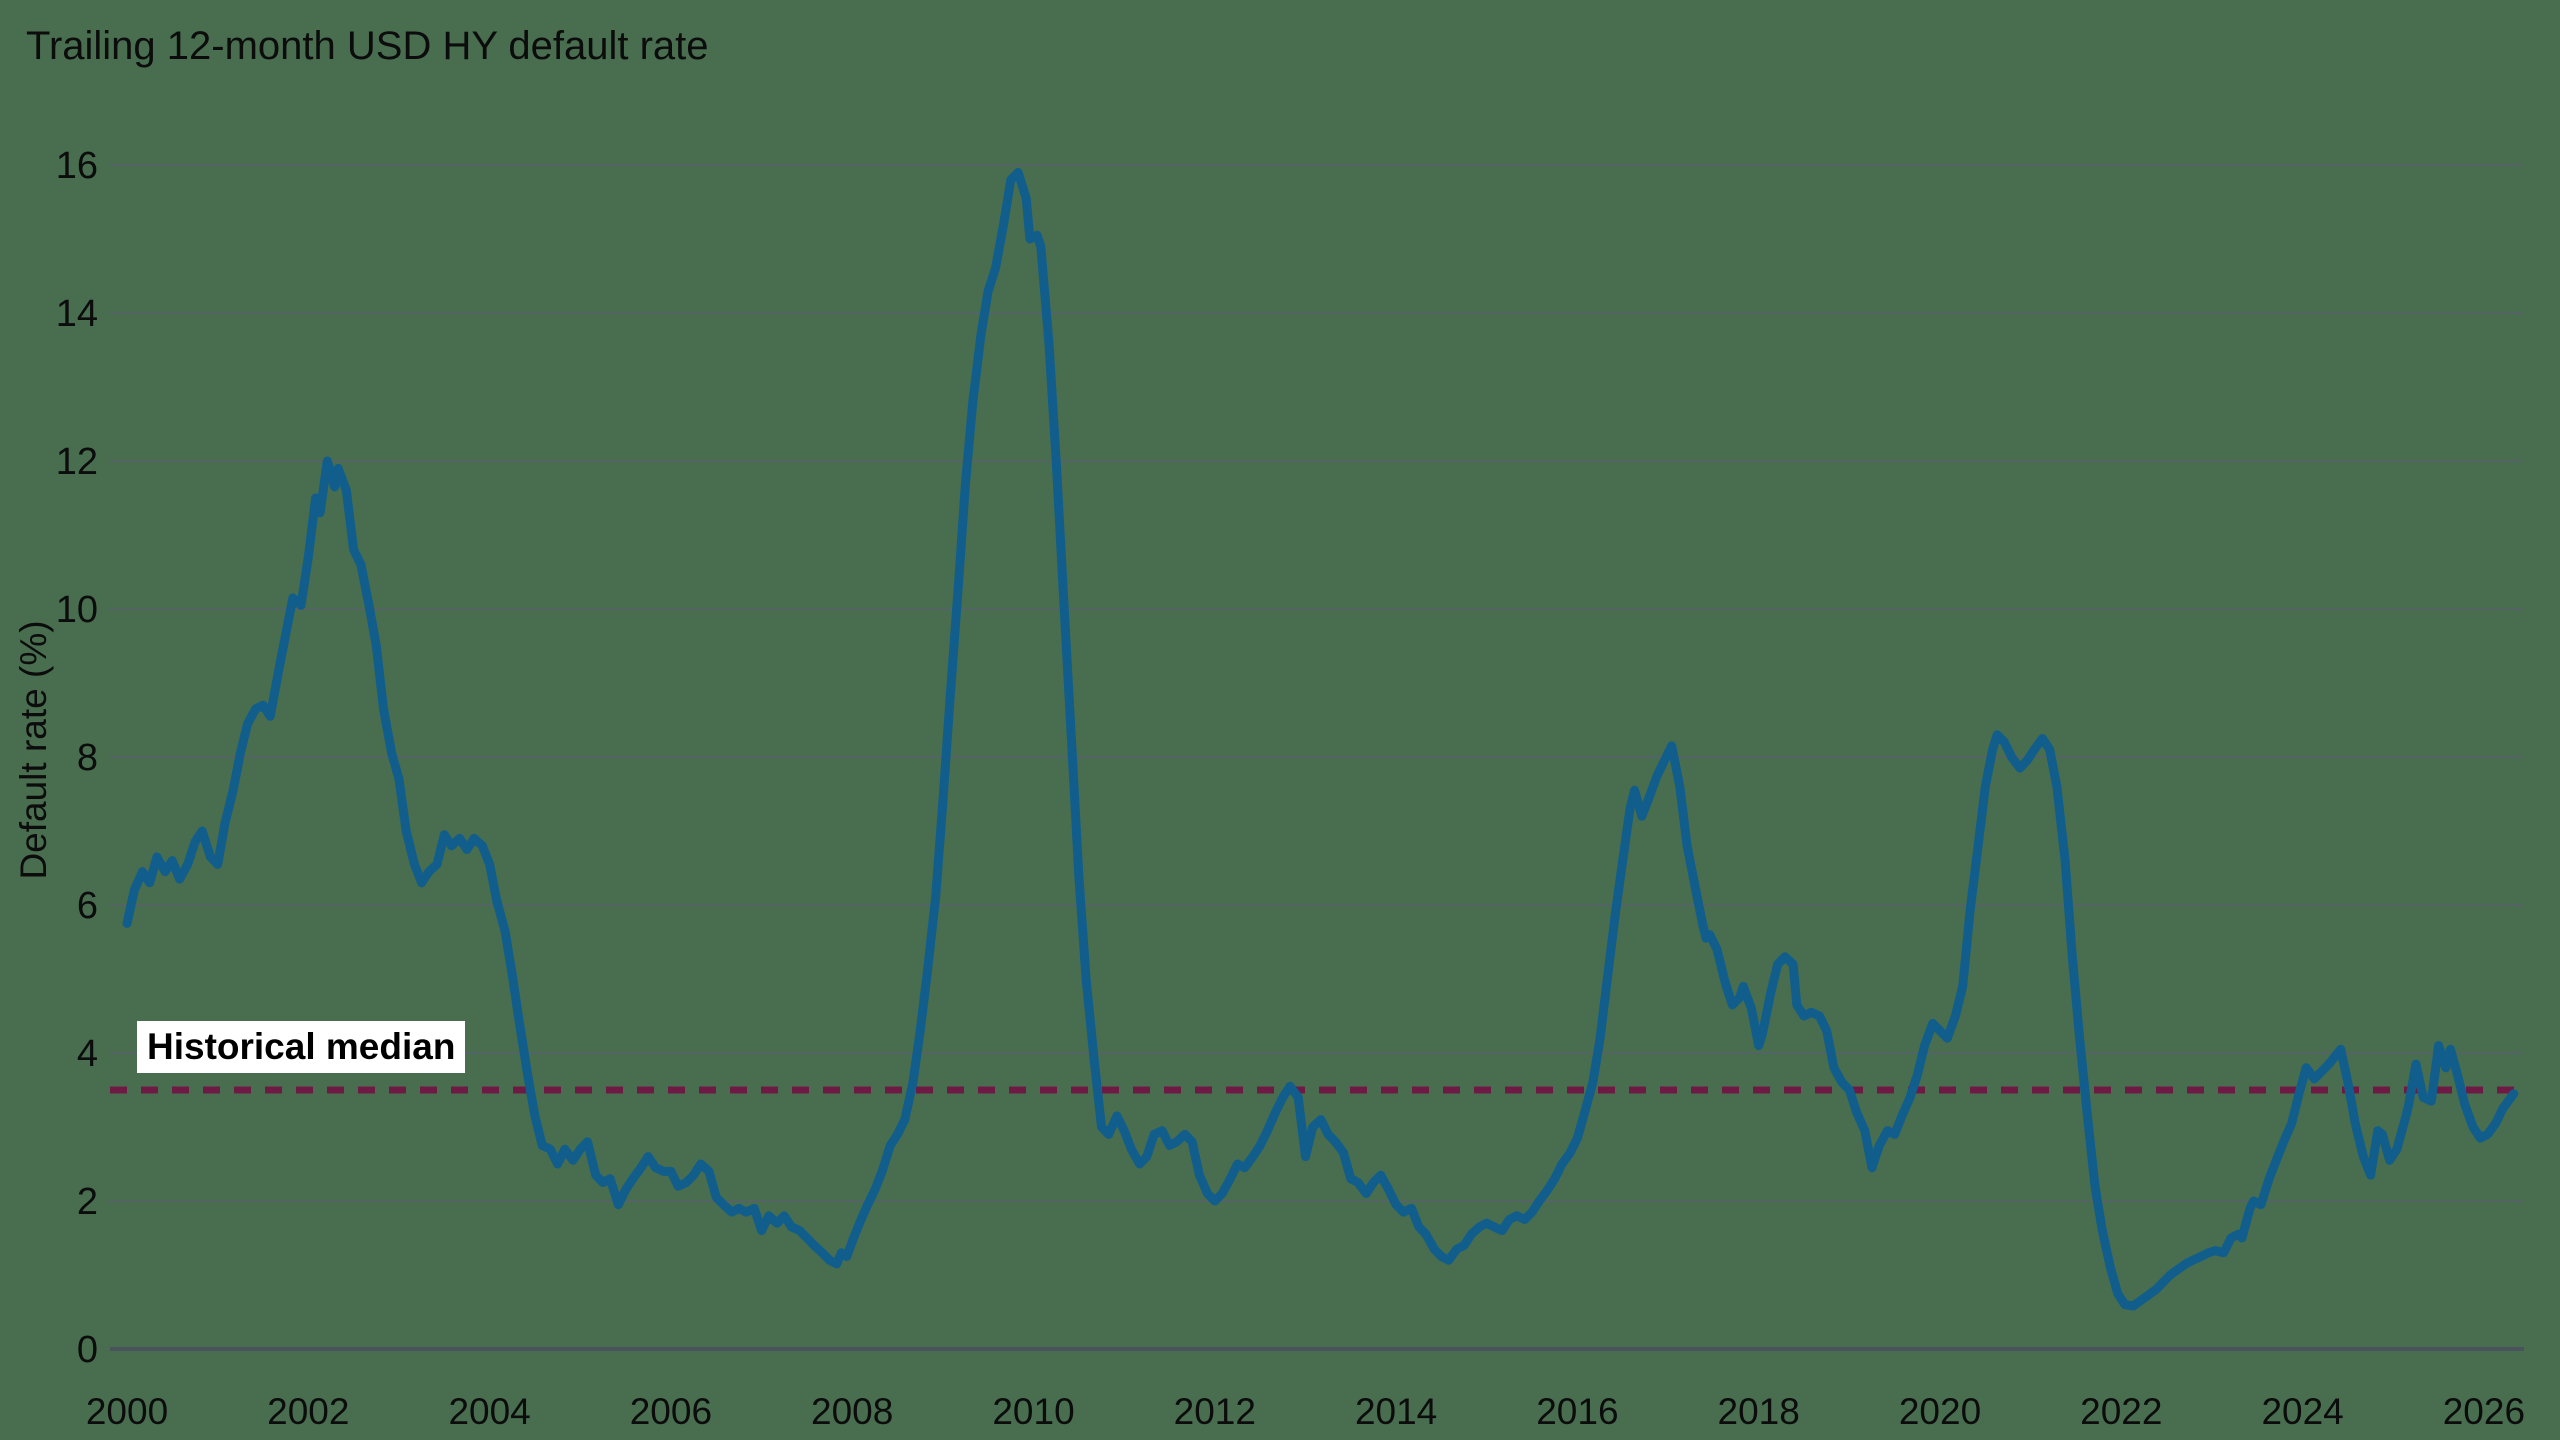 Image resolution: width=2560 pixels, height=1440 pixels. What do you see at coordinates (852, 1411) in the screenshot?
I see `x-tick-label: 2008` at bounding box center [852, 1411].